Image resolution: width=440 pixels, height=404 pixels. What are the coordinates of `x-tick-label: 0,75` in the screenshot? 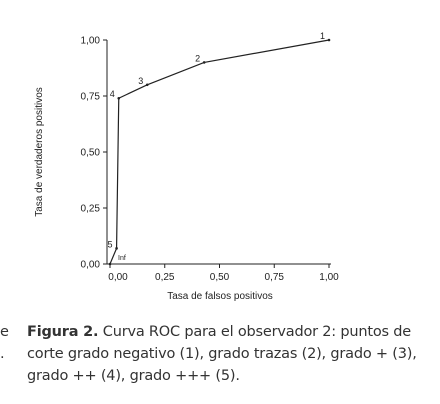 It's located at (275, 277).